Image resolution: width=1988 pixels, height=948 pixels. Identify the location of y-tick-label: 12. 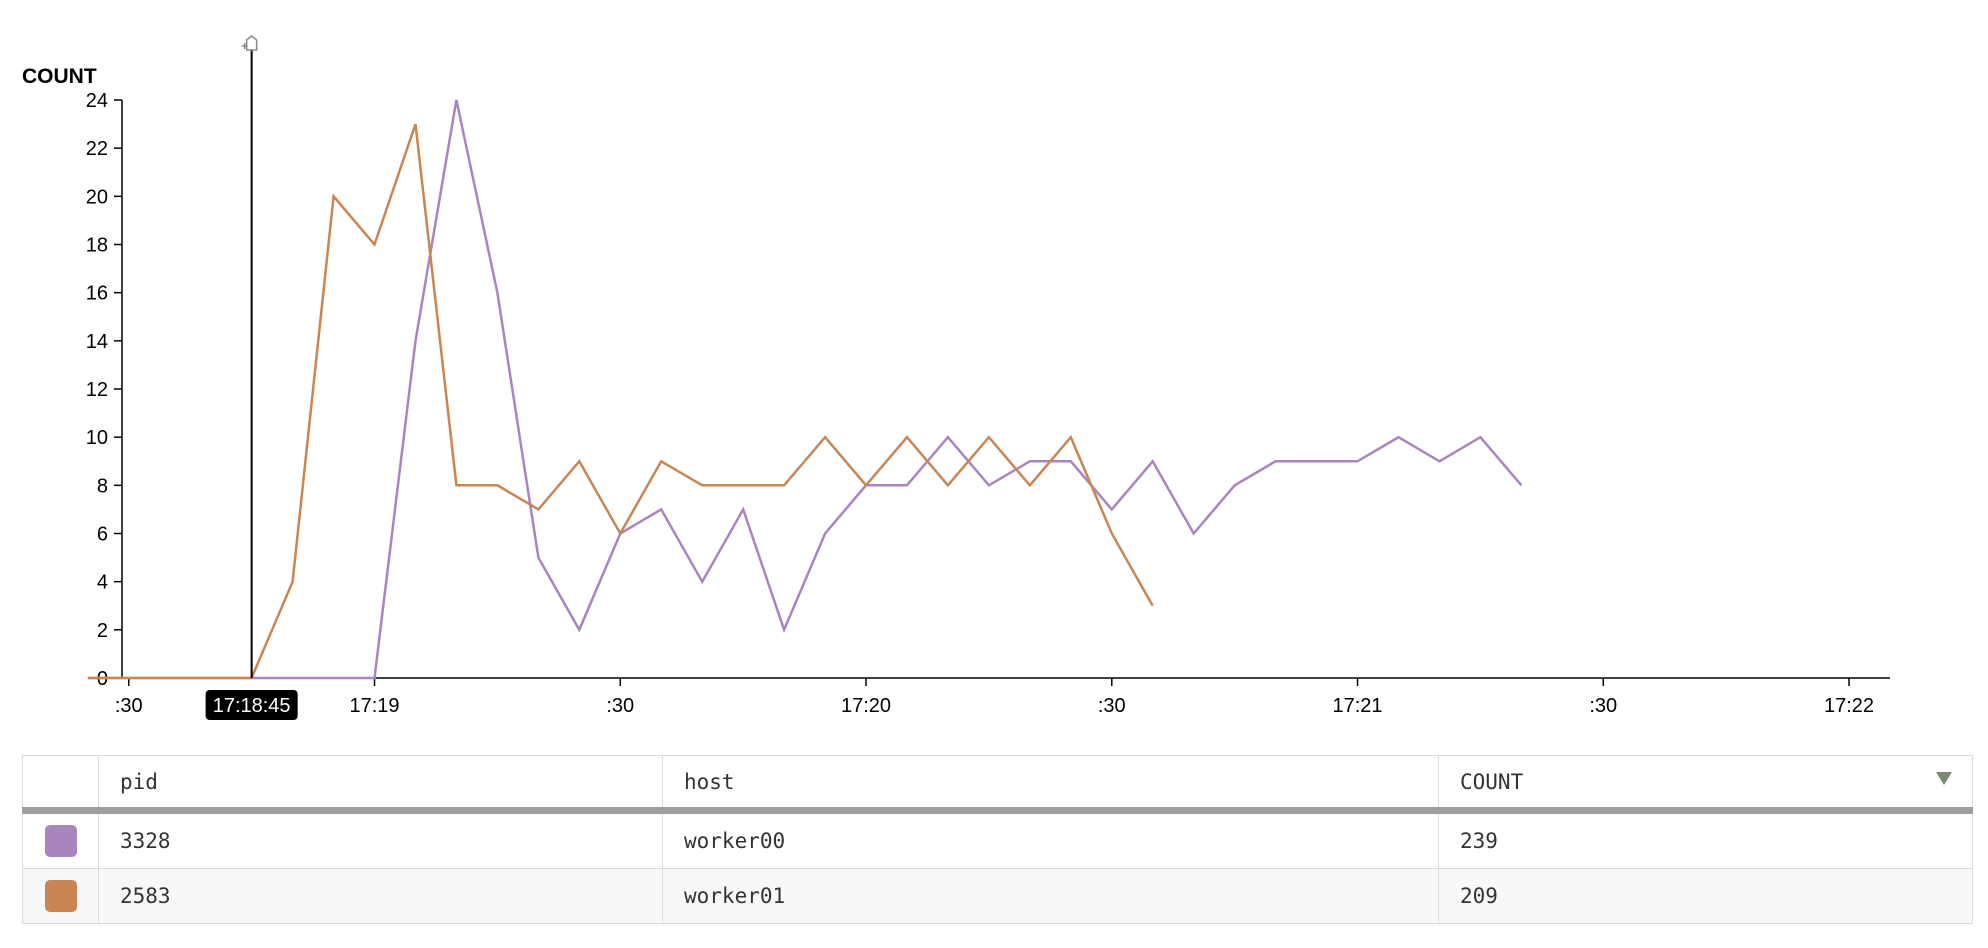
(97, 390).